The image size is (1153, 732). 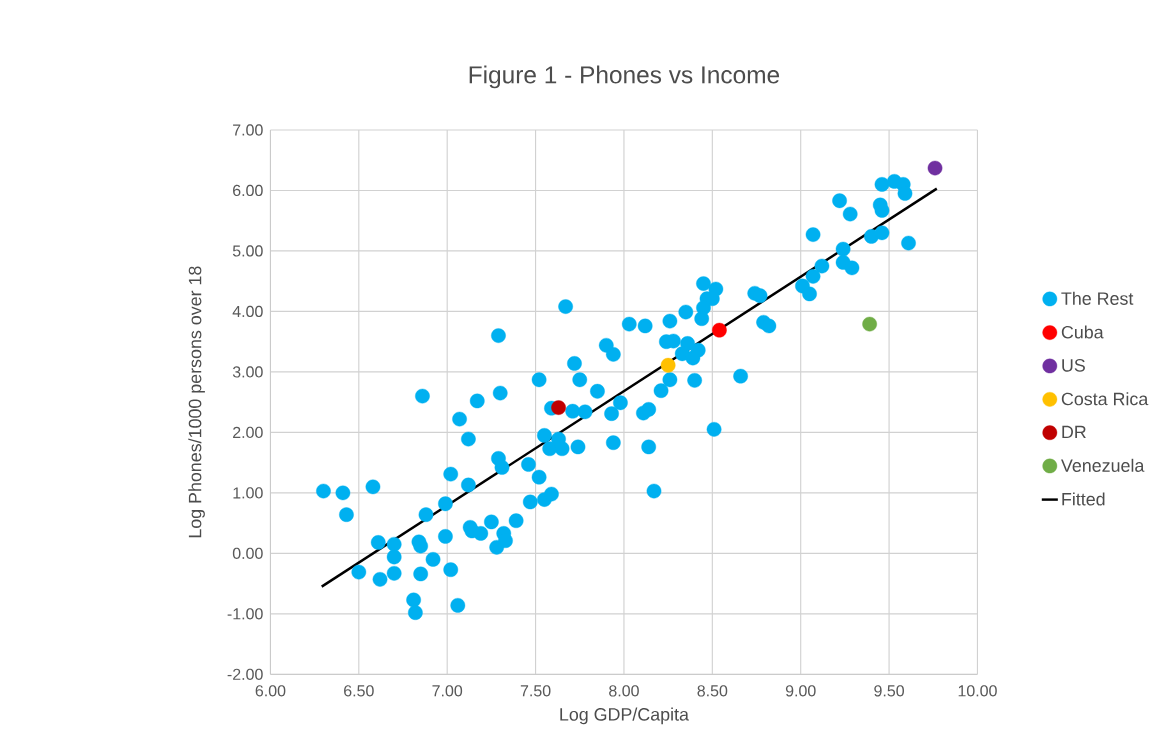 What do you see at coordinates (624, 77) in the screenshot?
I see `chart-title: Figure 1 - Phones vs Income` at bounding box center [624, 77].